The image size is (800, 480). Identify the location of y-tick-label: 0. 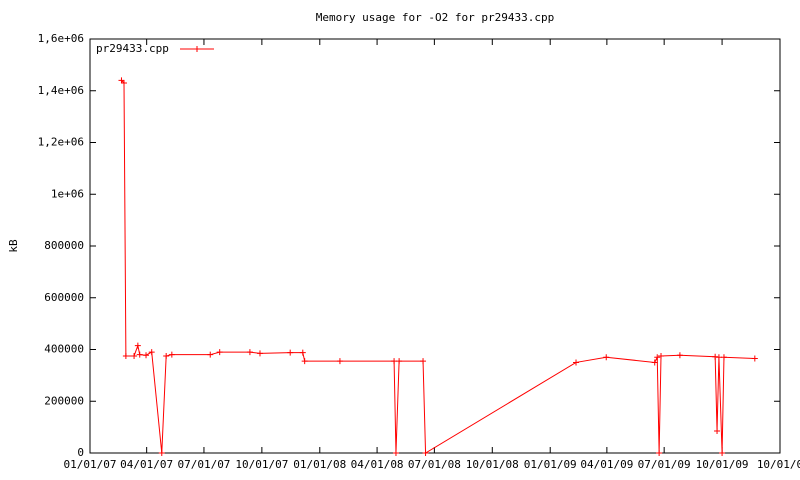
(80, 452).